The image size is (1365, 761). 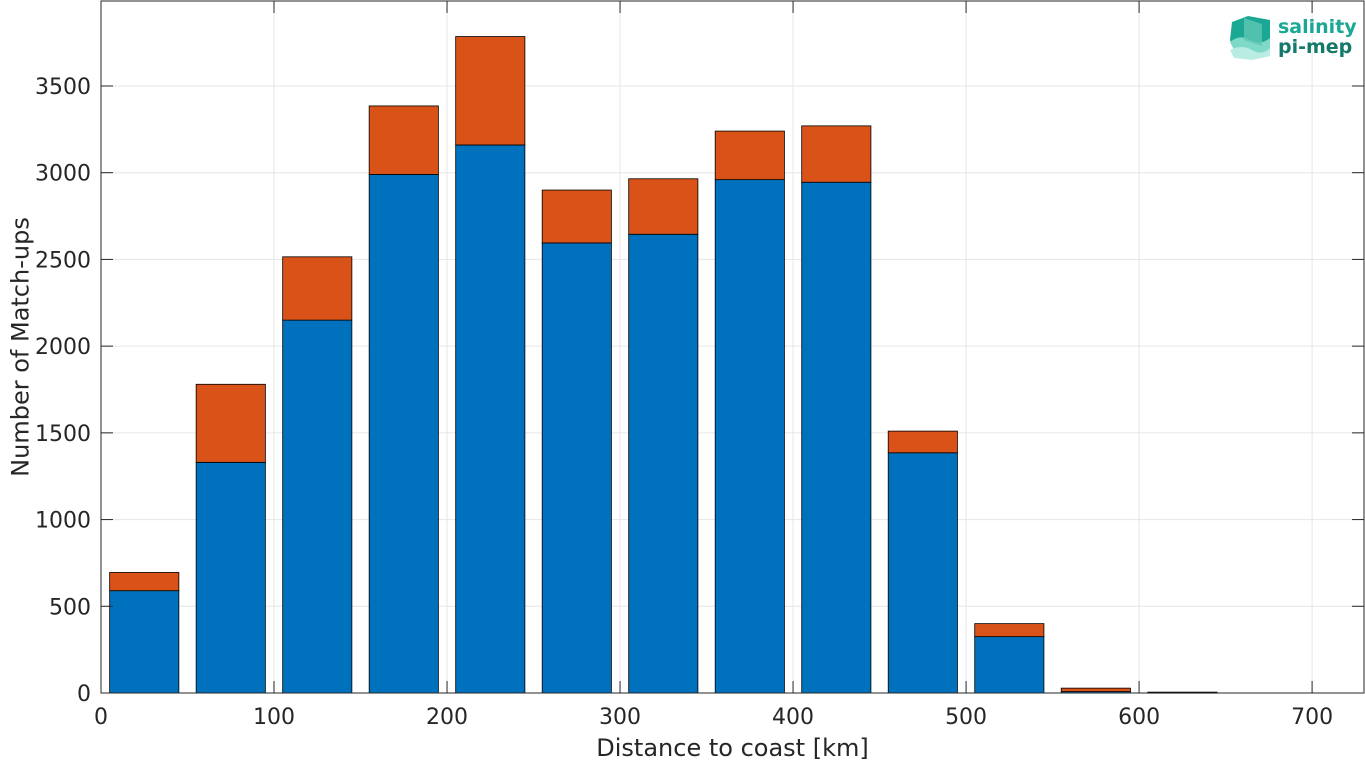 I want to click on logo-text-salinity: salinity, so click(x=1317, y=27).